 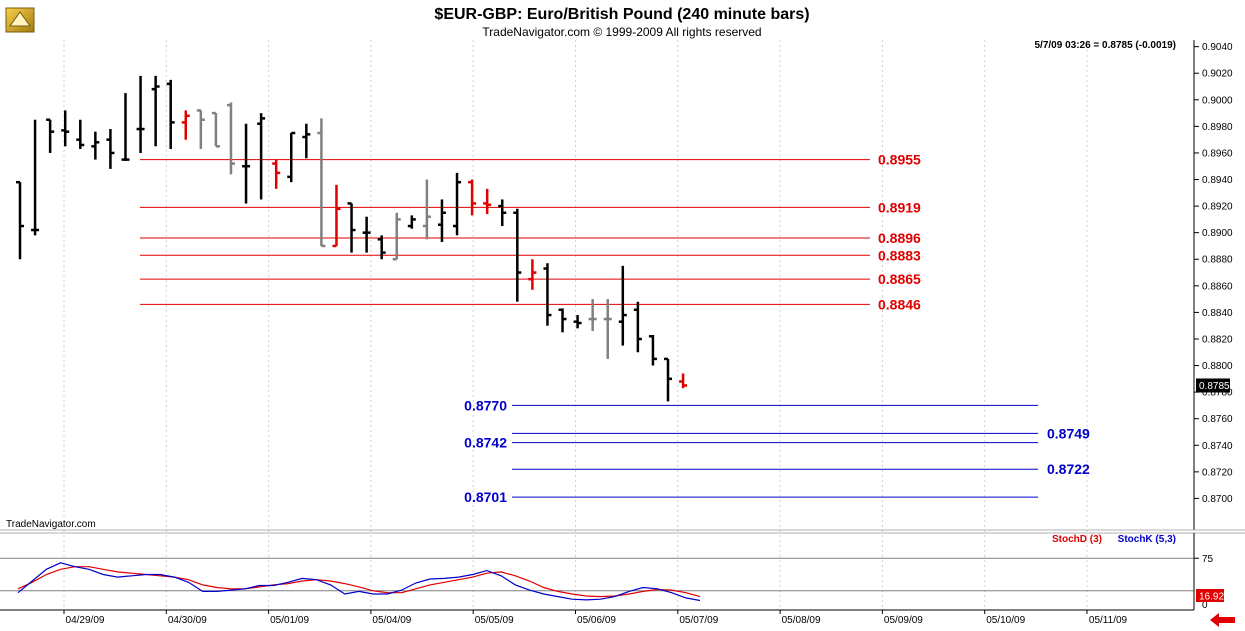 I want to click on level-label: 0.8896, so click(x=899, y=238).